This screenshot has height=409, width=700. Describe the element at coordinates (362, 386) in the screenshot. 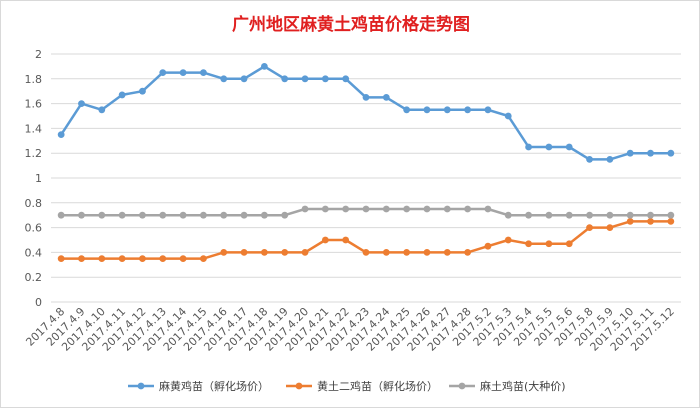

I see `legend-item: 黄土二鸡苗（孵化场价）` at that location.